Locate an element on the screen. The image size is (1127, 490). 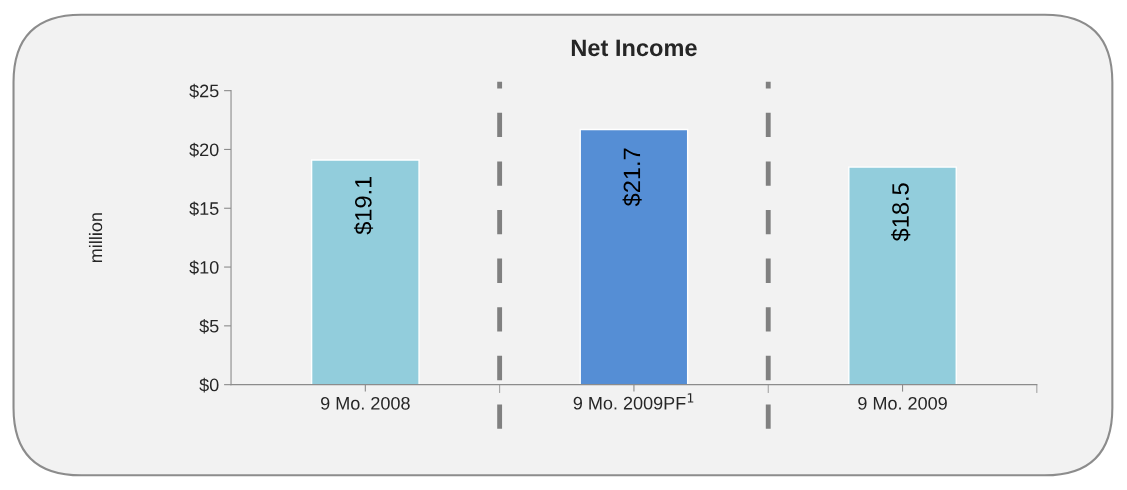
y-tick-label: $20 is located at coordinates (204, 150).